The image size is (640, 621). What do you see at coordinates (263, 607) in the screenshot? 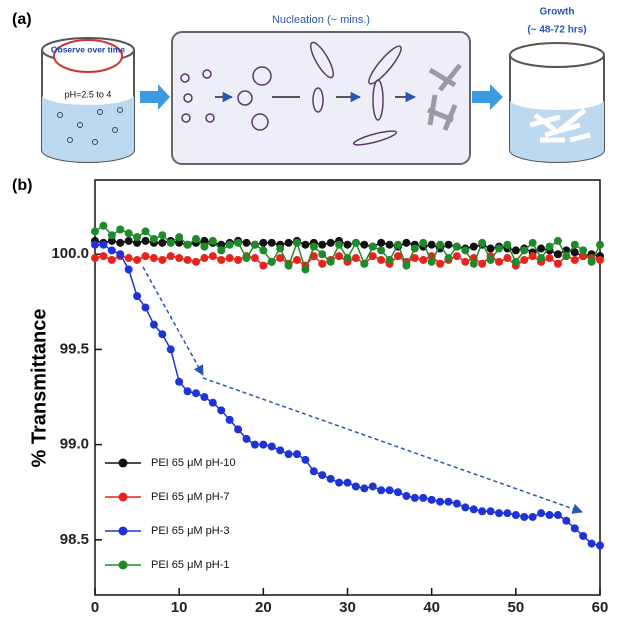
I see `x-tick-label: 20` at bounding box center [263, 607].